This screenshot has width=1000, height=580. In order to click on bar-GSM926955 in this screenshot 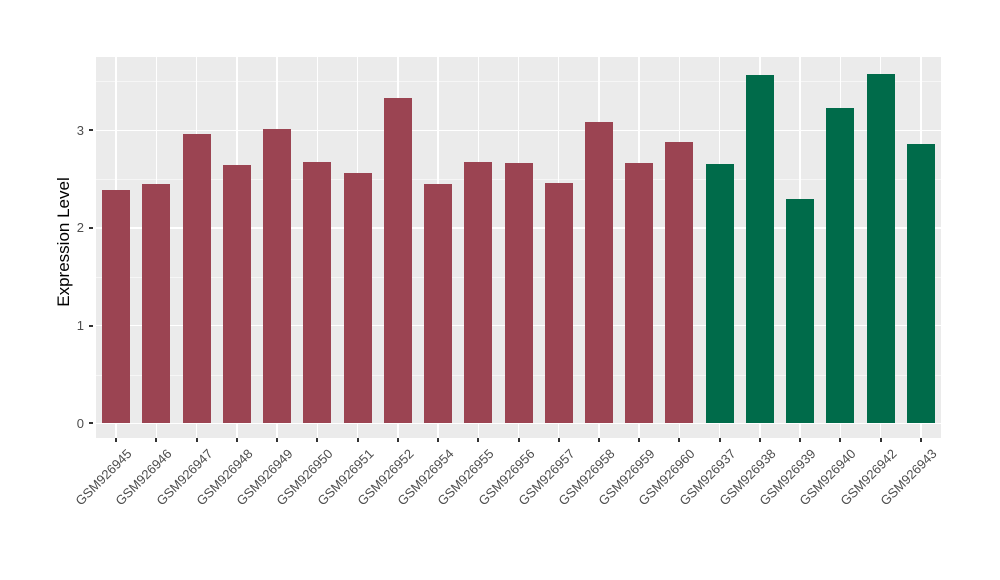, I will do `click(478, 292)`.